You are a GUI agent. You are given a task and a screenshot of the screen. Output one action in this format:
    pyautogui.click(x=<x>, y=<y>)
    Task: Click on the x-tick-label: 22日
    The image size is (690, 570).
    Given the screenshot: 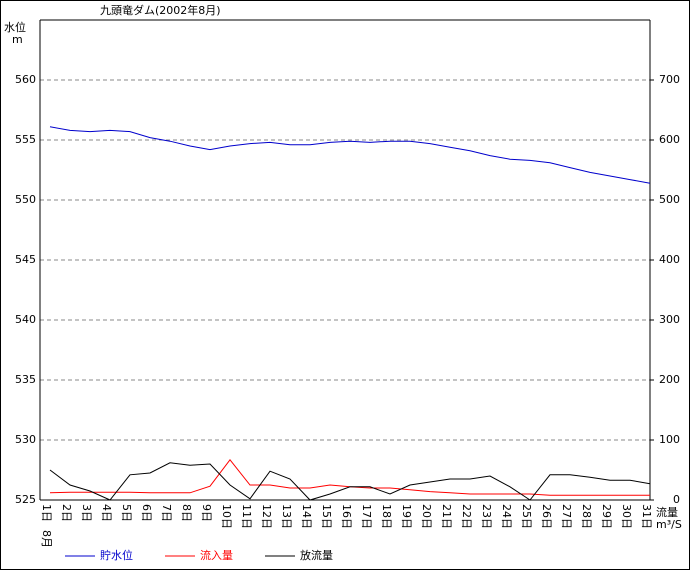 What is the action you would take?
    pyautogui.click(x=466, y=516)
    